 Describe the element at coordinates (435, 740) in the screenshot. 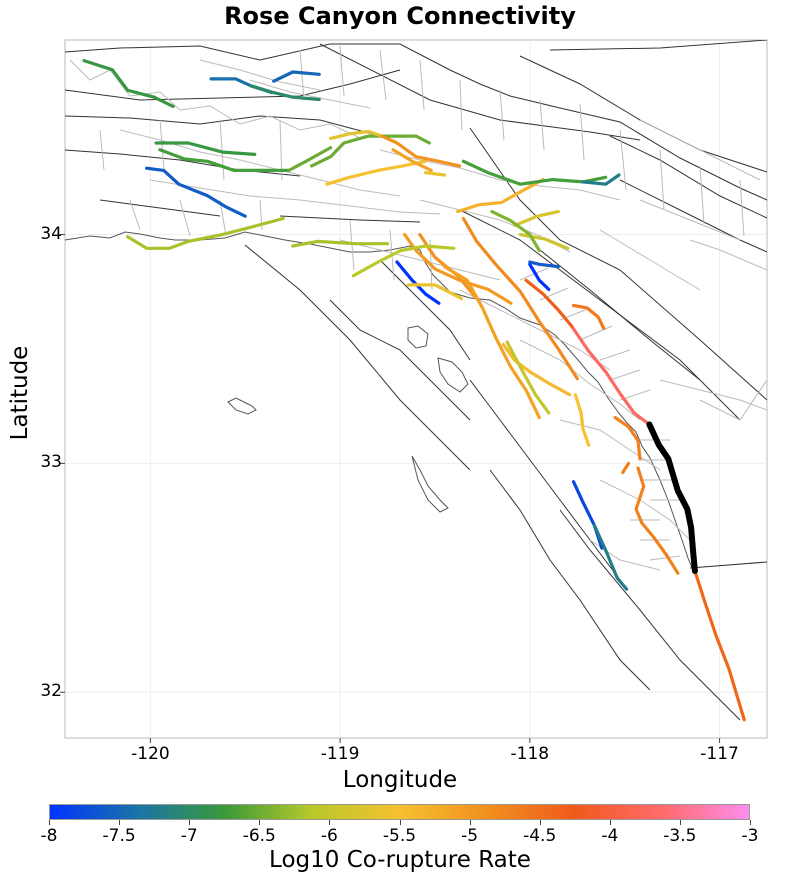

I see `x-axis-ticks` at that location.